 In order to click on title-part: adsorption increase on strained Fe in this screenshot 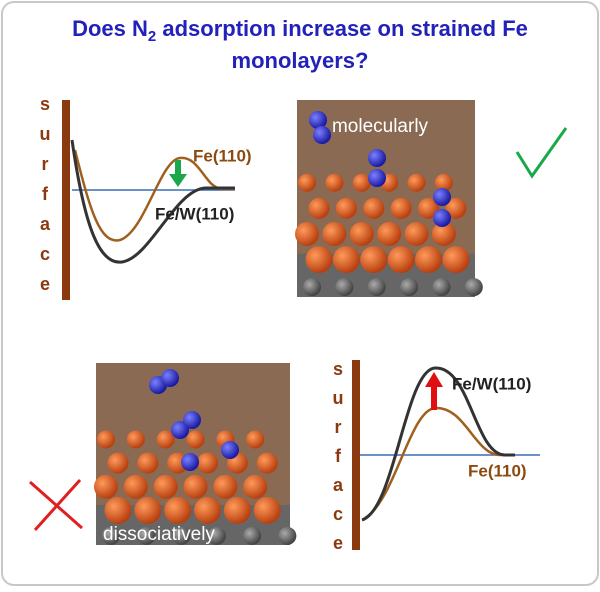, I will do `click(342, 28)`.